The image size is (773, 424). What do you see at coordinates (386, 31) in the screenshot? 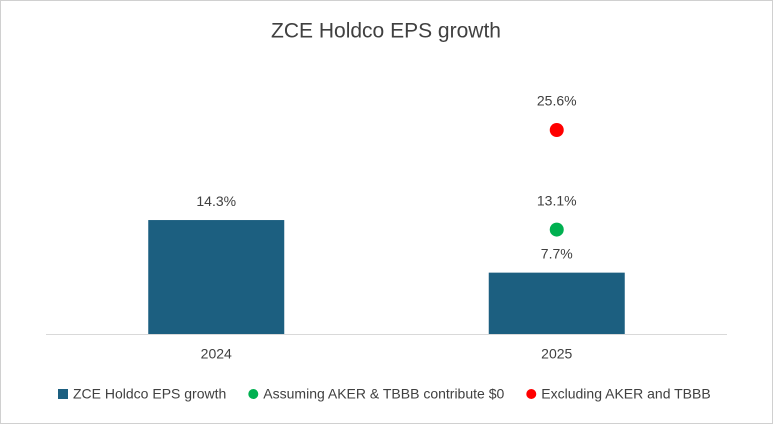
I see `chart-title: ZCE Holdco EPS growth` at bounding box center [386, 31].